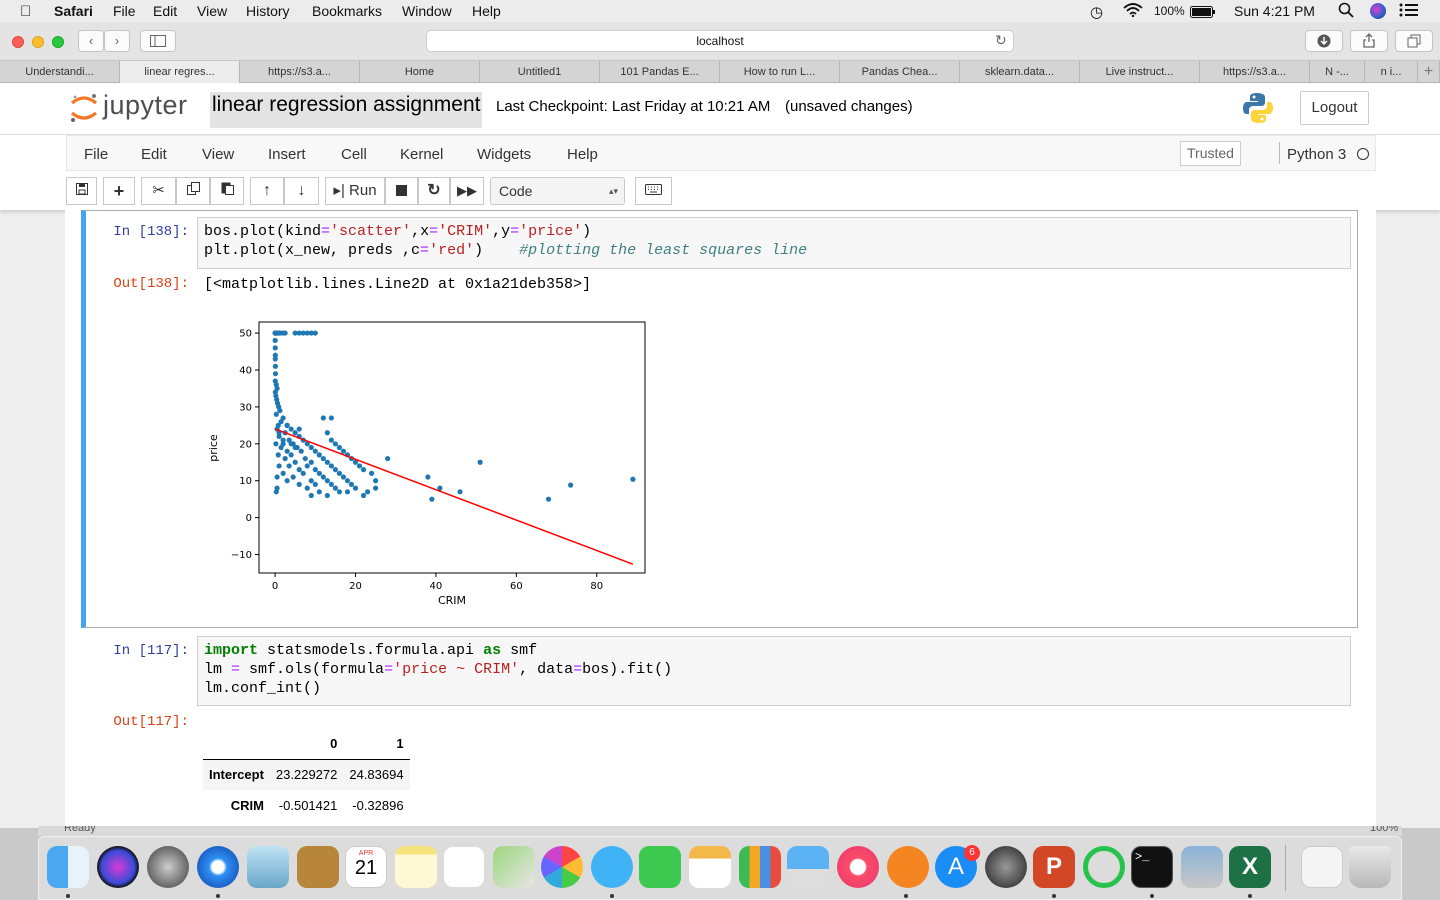  I want to click on zoom-window-button, so click(58, 42).